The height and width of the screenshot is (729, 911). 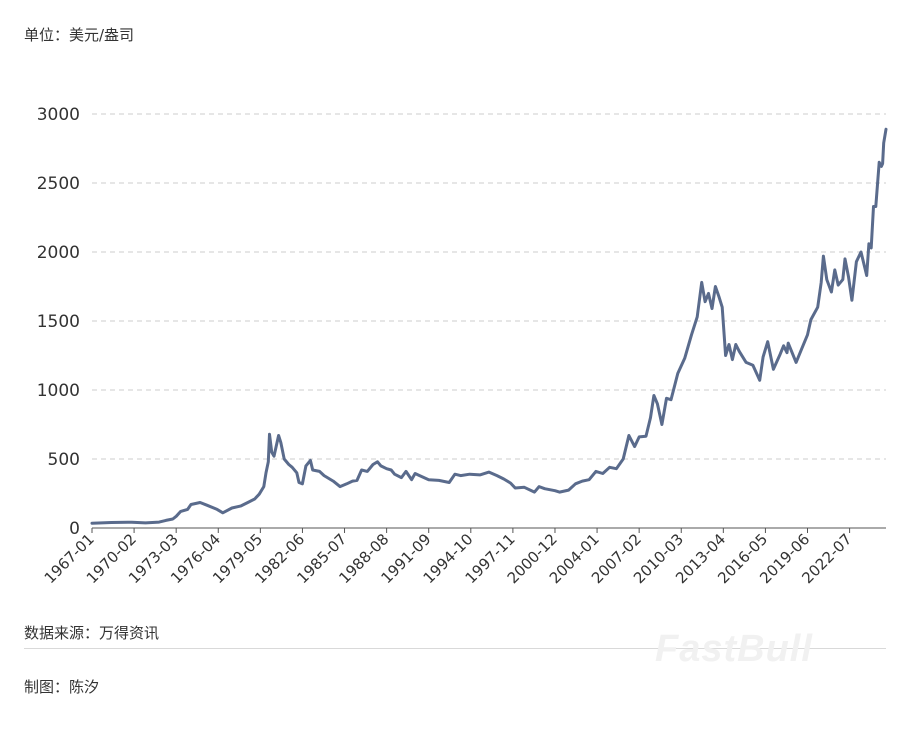 I want to click on chart-maker-note: 制图：陈汐, so click(x=62, y=687).